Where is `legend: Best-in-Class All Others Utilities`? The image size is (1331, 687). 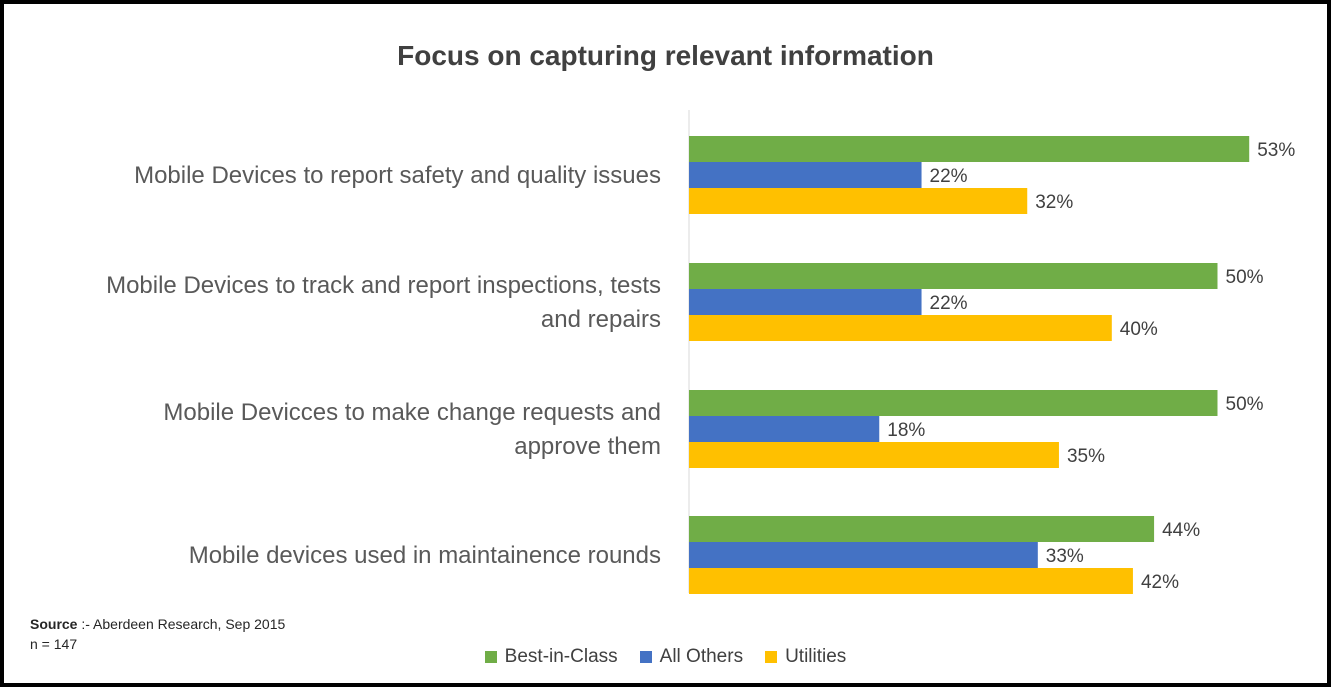 legend: Best-in-Class All Others Utilities is located at coordinates (665, 657).